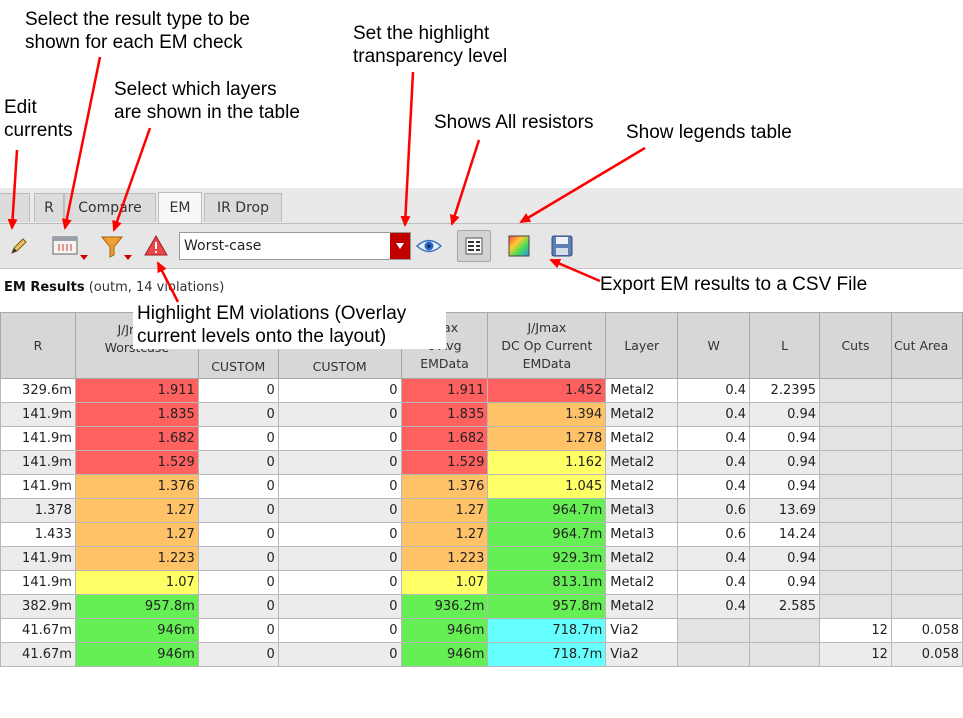 The image size is (963, 718). Describe the element at coordinates (547, 438) in the screenshot. I see `table-cell-dc: 1.278` at that location.